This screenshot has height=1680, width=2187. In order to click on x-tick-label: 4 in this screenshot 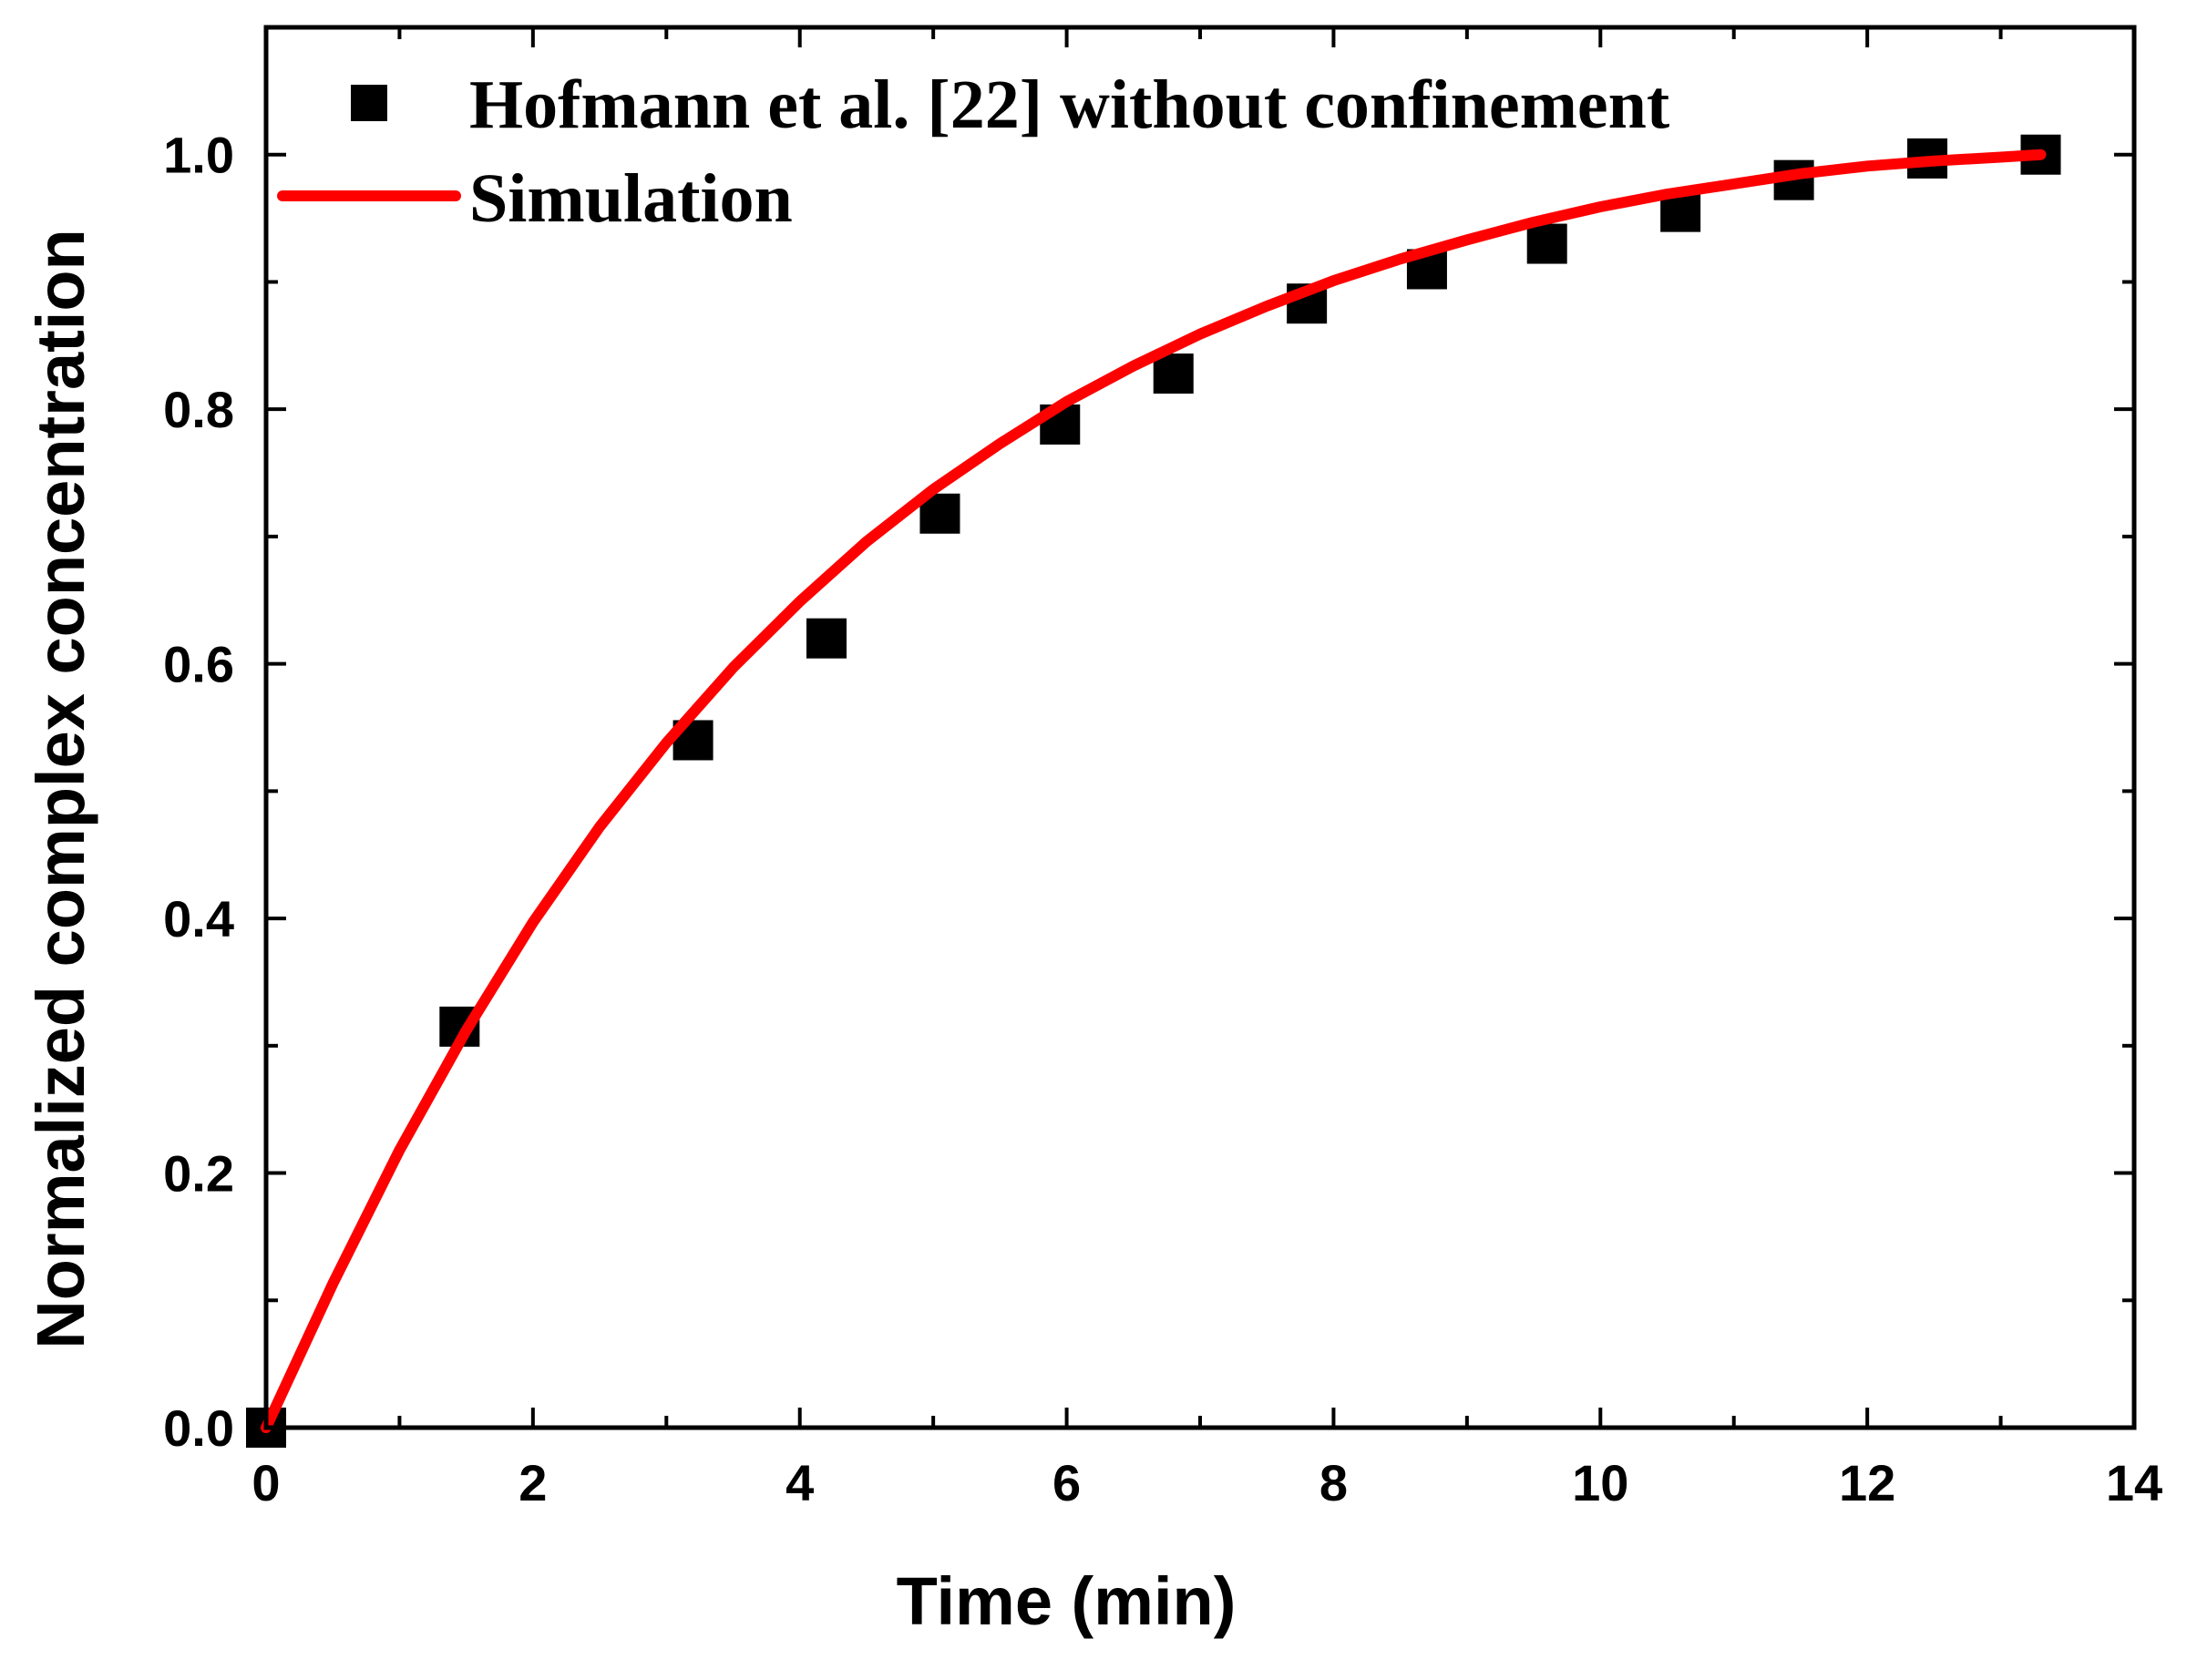, I will do `click(799, 1483)`.